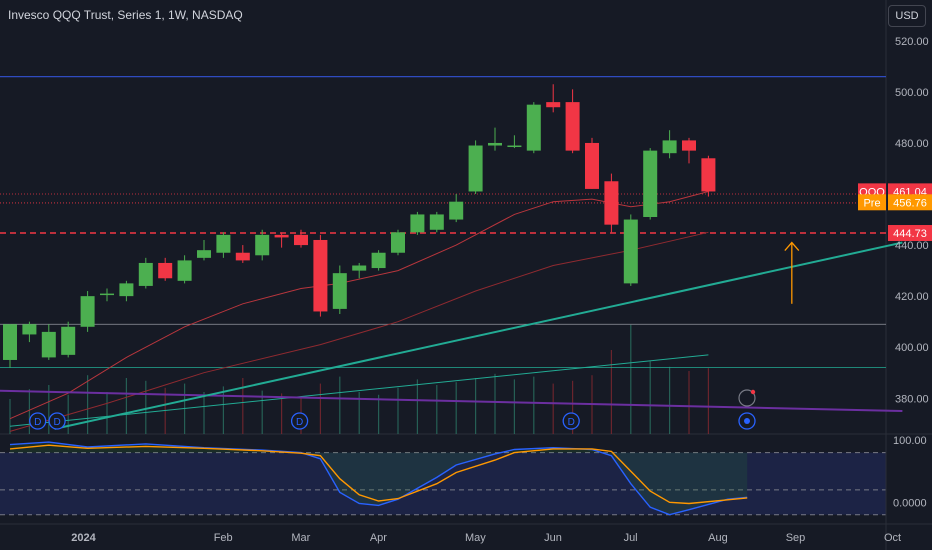  Describe the element at coordinates (475, 538) in the screenshot. I see `time-tick-label: May` at that location.